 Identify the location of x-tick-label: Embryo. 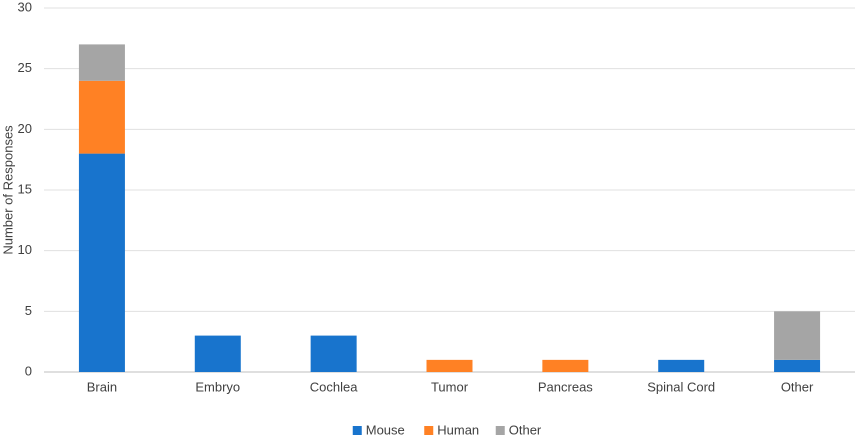
(217, 386).